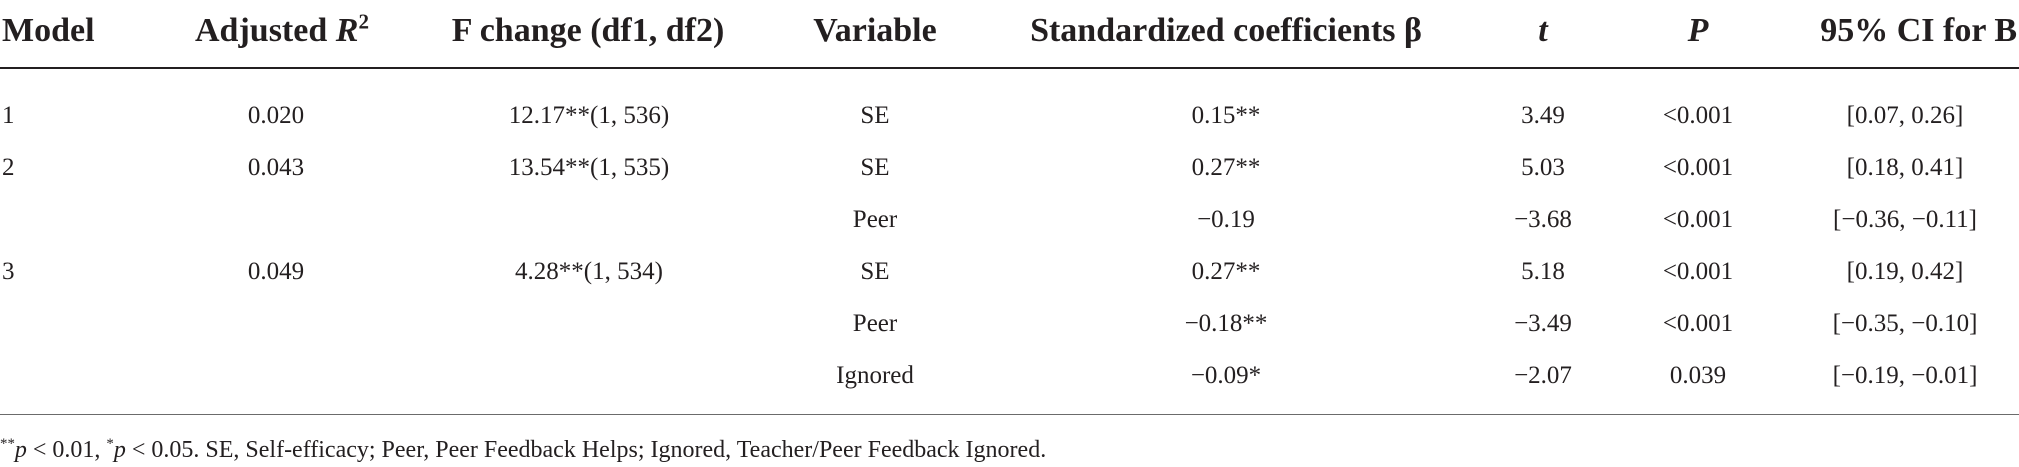  Describe the element at coordinates (1543, 167) in the screenshot. I see `cell-t: 5.03` at that location.